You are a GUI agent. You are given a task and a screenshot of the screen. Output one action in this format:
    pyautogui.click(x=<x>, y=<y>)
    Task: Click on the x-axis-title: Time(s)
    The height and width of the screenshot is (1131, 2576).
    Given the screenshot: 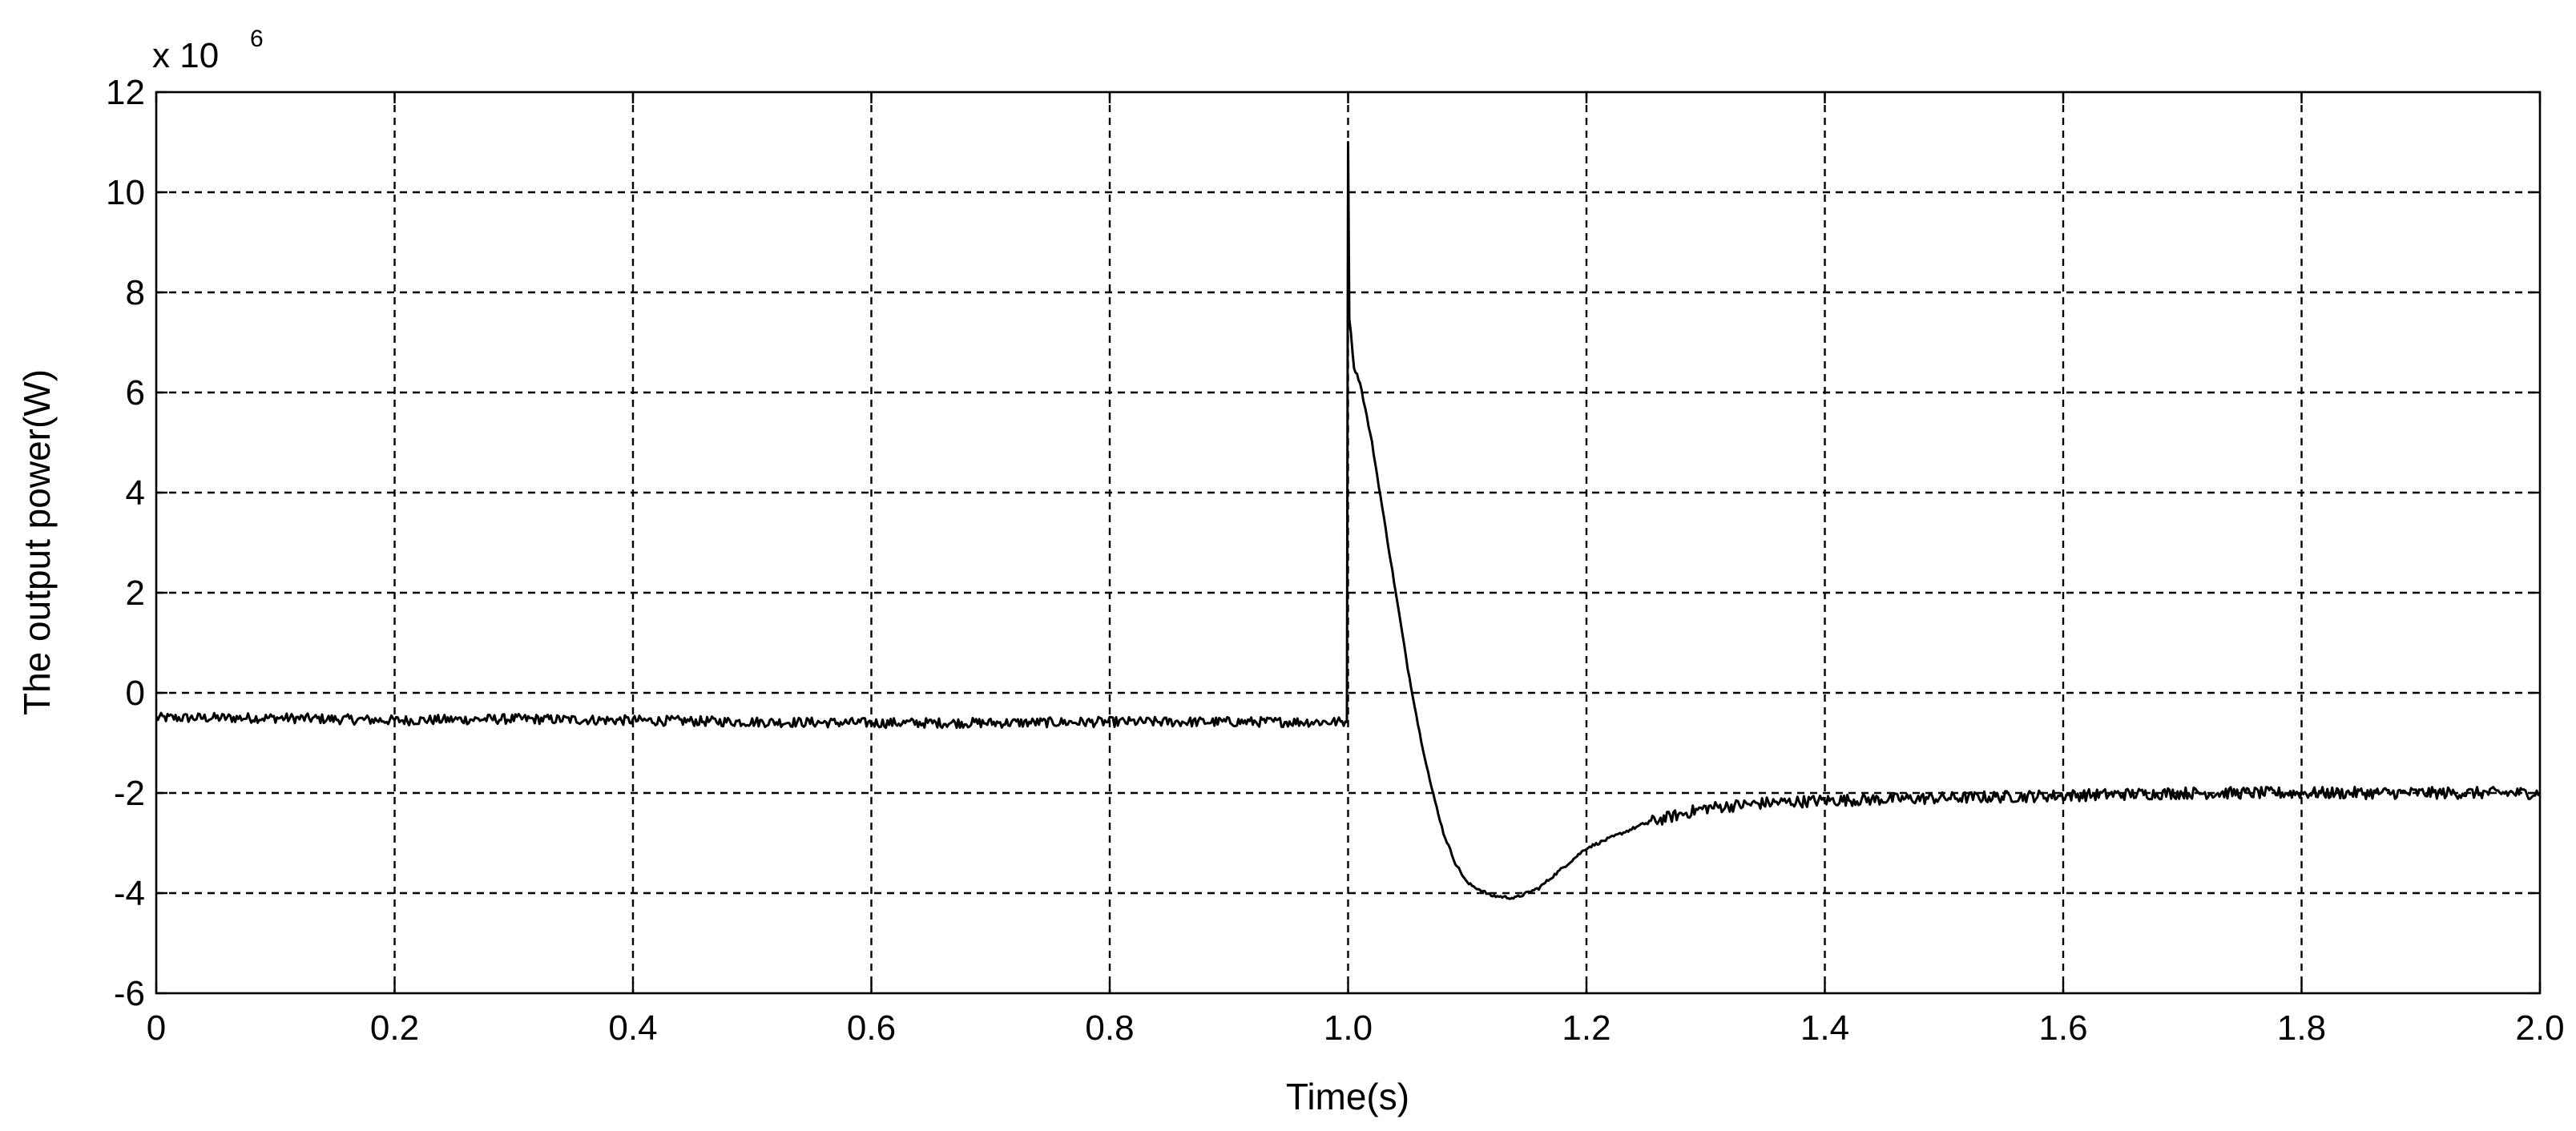 What is the action you would take?
    pyautogui.click(x=1347, y=1096)
    